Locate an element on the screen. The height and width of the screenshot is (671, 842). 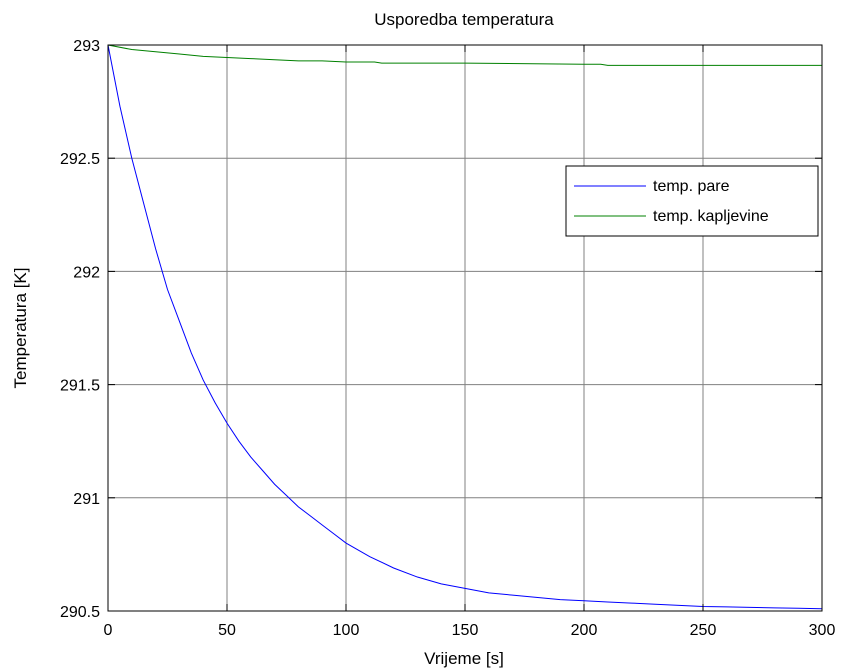
y-axis-label: Temperatura [K] is located at coordinates (20, 328).